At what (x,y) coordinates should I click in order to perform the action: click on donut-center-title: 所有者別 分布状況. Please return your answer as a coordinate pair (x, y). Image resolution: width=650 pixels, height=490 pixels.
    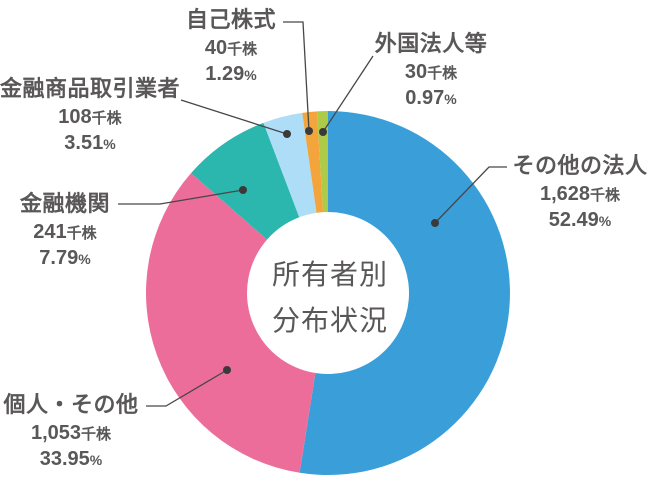
    Looking at the image, I should click on (330, 298).